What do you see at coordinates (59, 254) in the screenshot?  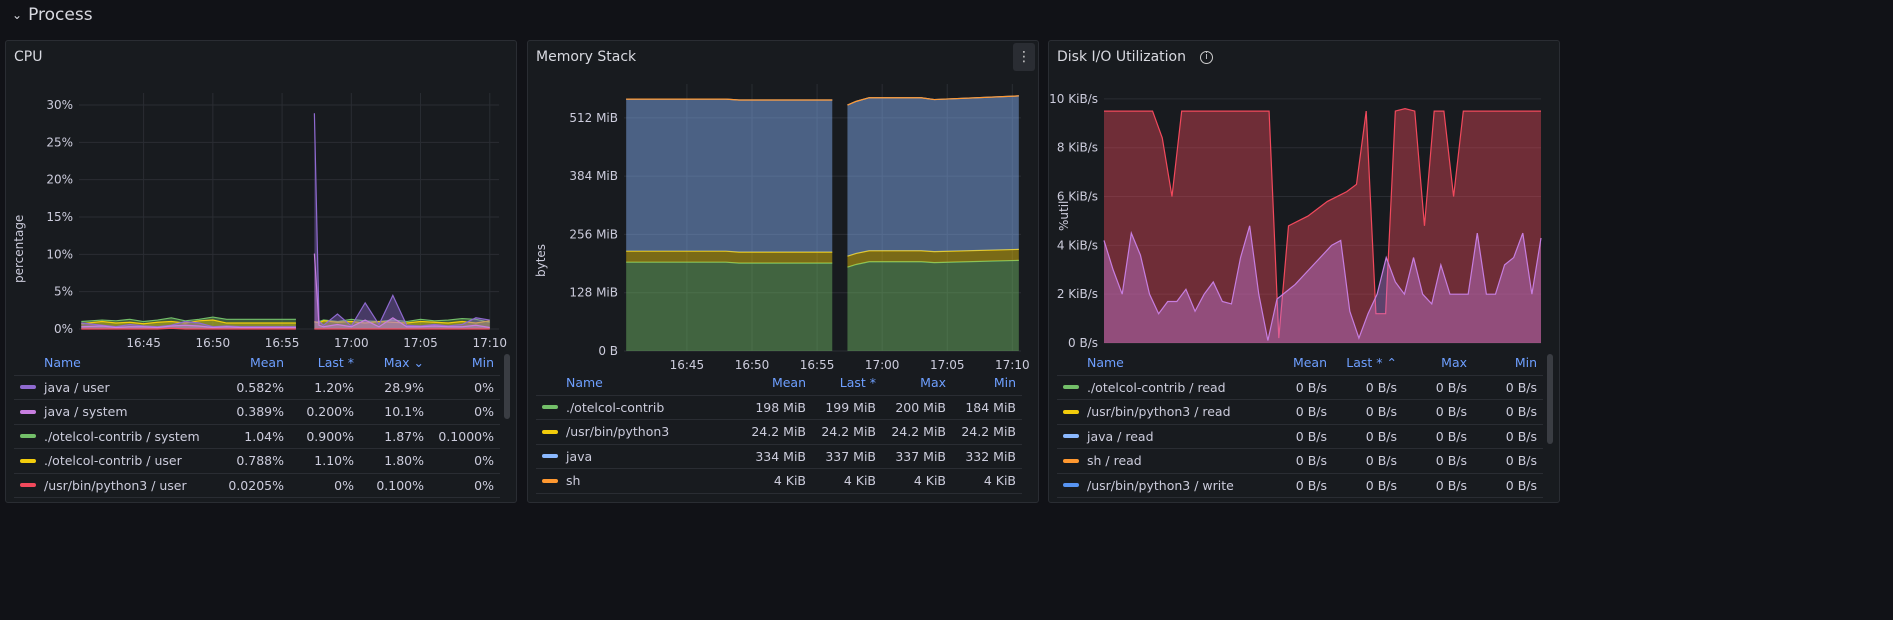 I see `y-tick-label: 10%` at bounding box center [59, 254].